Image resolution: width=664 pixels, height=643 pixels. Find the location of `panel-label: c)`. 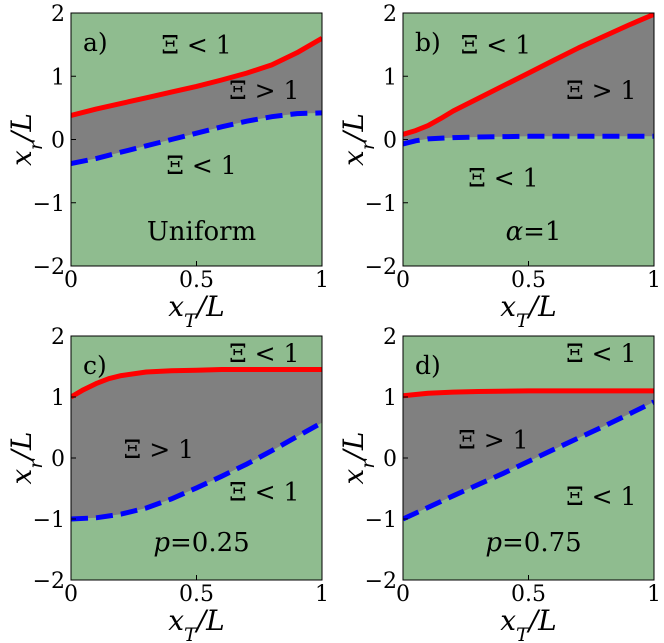

panel-label: c) is located at coordinates (95, 365).